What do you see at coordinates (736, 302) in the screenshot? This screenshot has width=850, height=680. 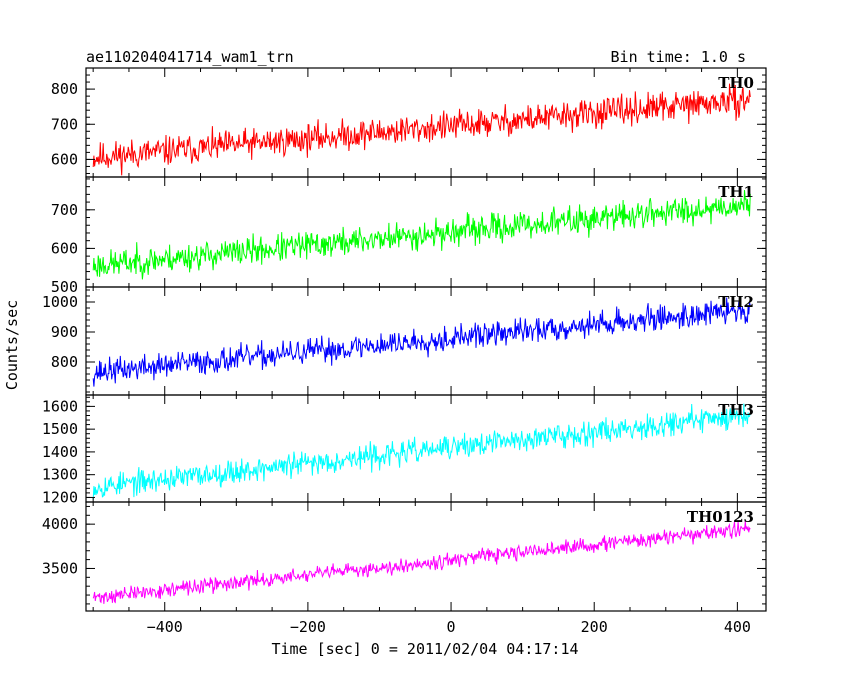 I see `panel-label-th2: TH2` at bounding box center [736, 302].